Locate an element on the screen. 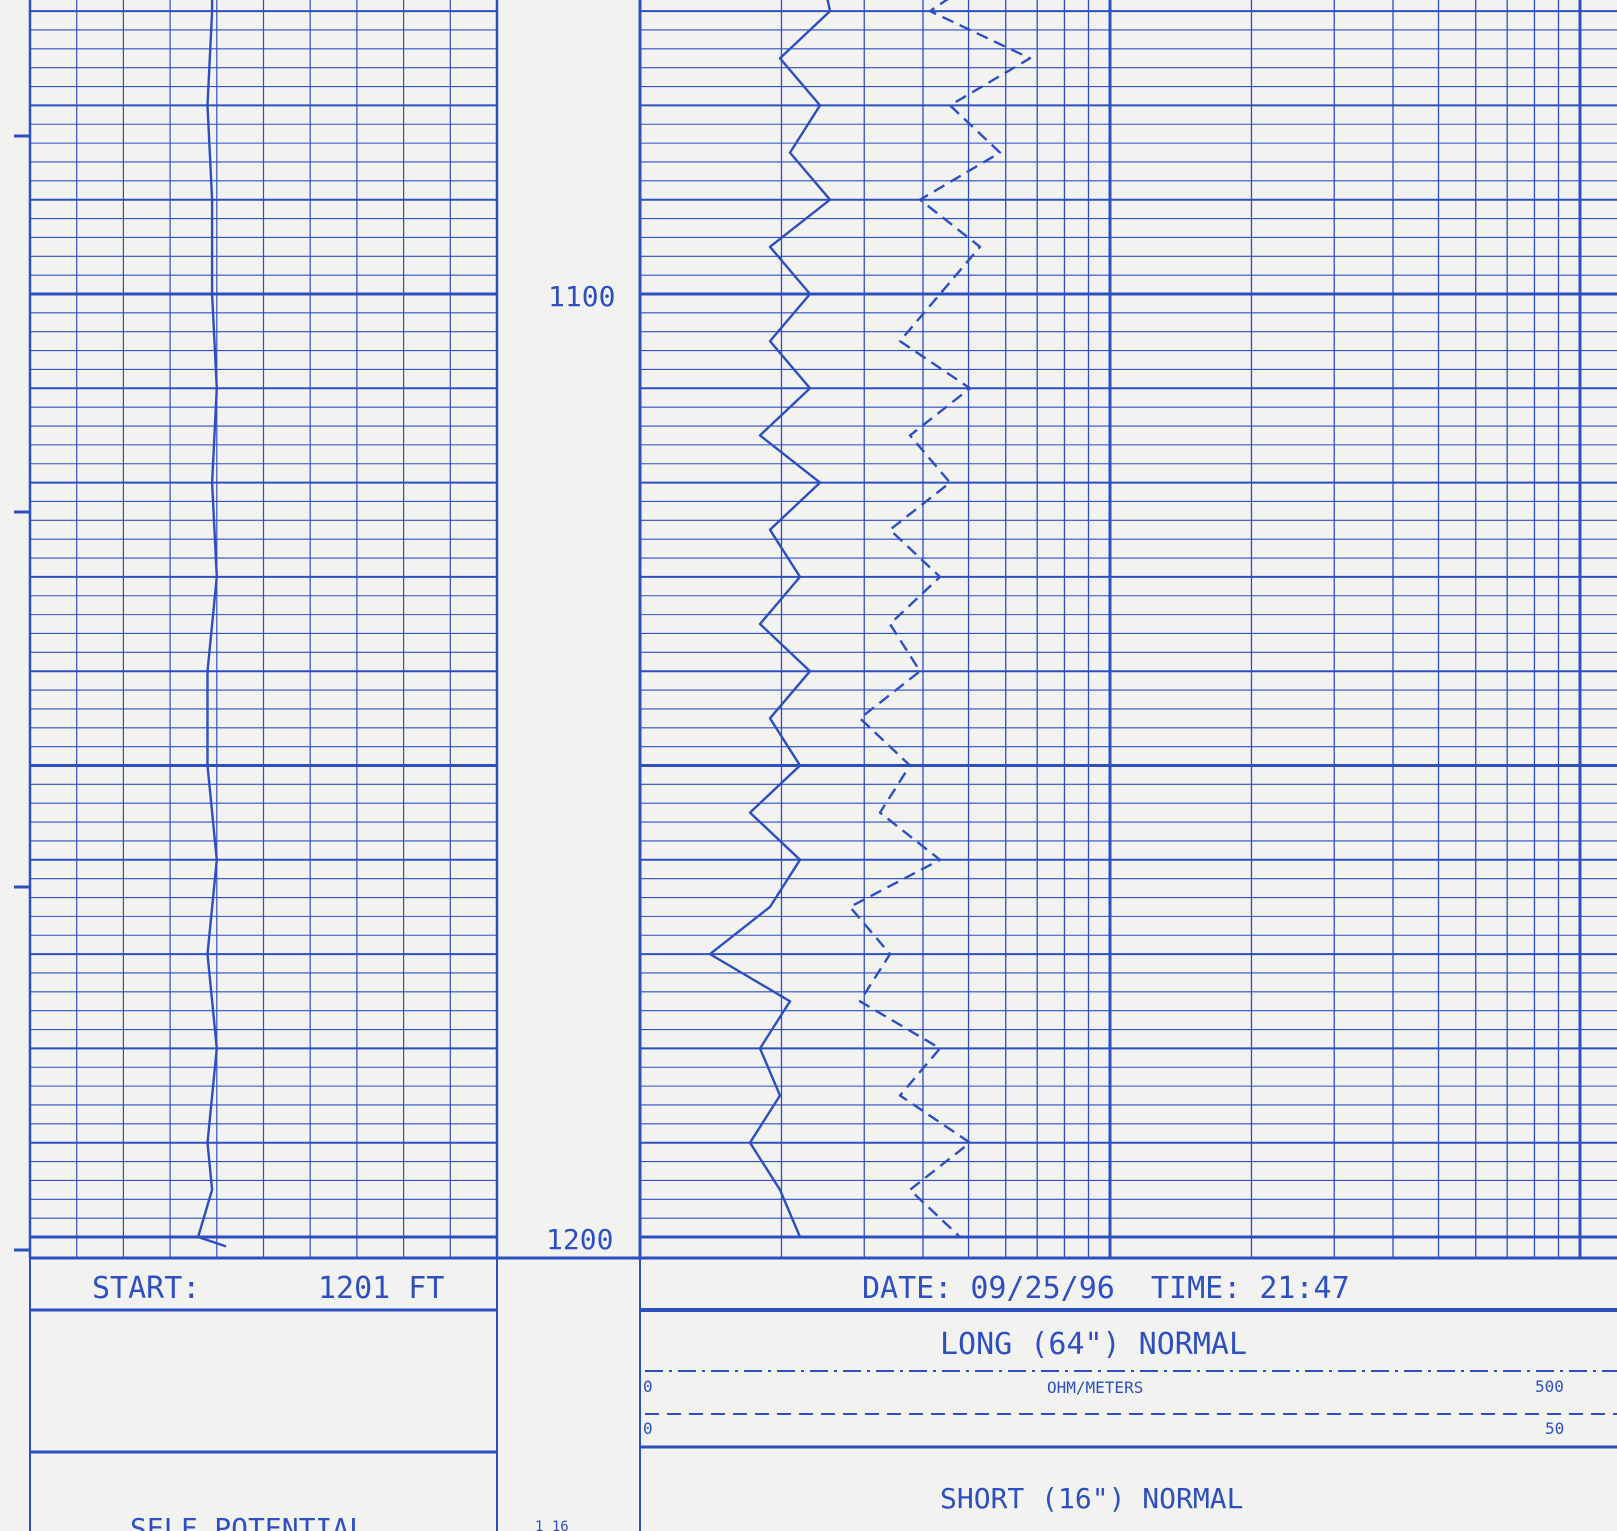  long-normal-curve is located at coordinates (940, 619).